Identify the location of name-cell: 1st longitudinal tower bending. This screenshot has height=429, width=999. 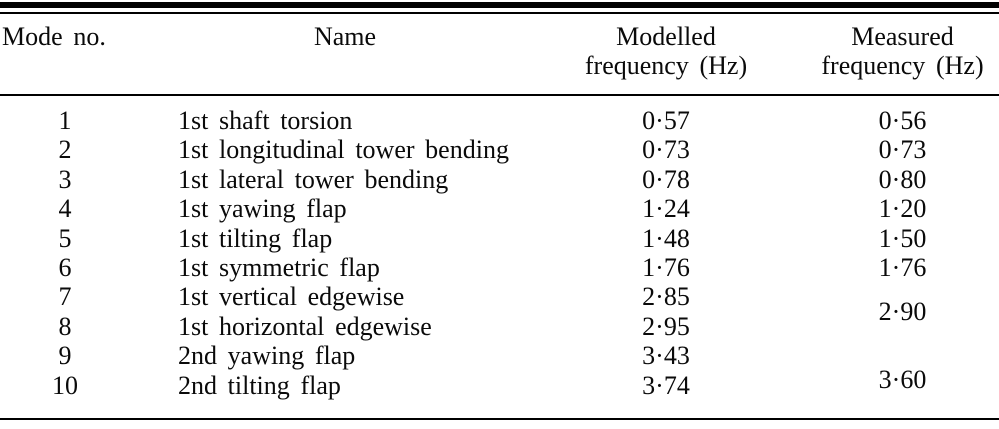
(343, 150).